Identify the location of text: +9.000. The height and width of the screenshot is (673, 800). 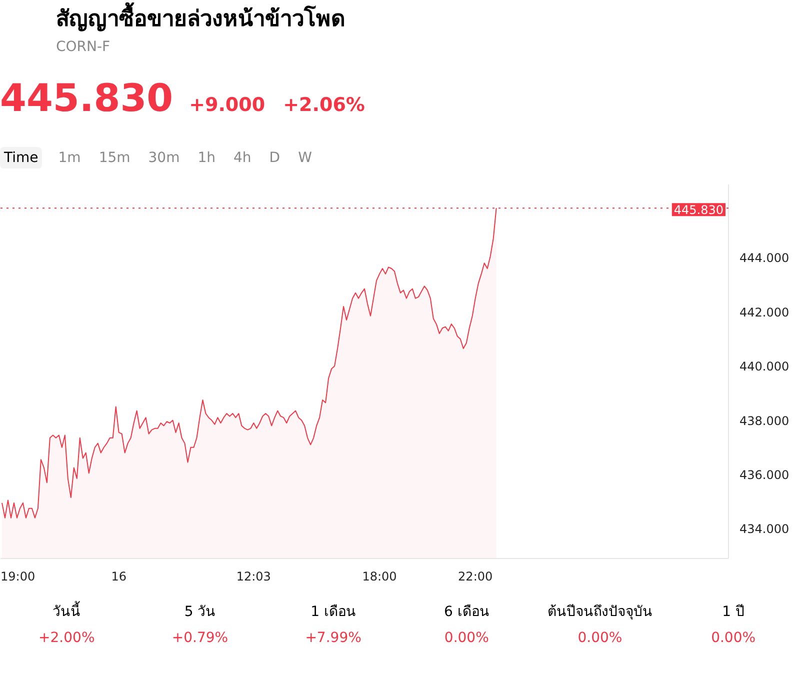
(227, 105).